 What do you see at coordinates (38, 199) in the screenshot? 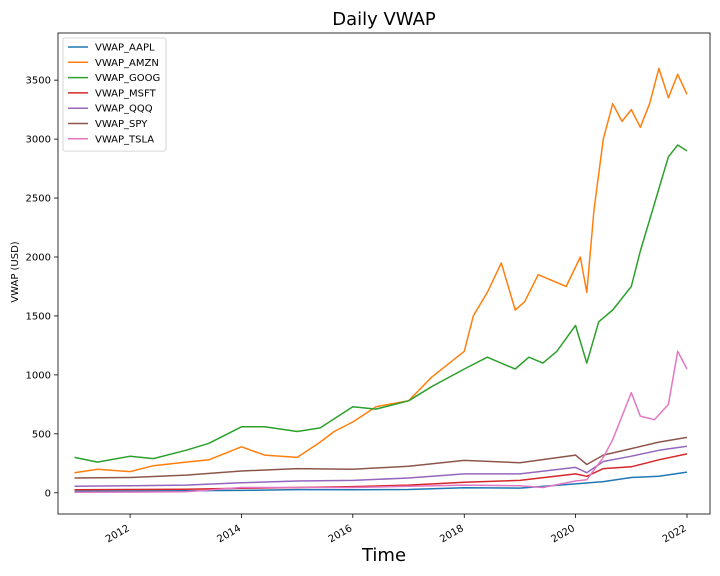
I see `y-tick-label: 2500` at bounding box center [38, 199].